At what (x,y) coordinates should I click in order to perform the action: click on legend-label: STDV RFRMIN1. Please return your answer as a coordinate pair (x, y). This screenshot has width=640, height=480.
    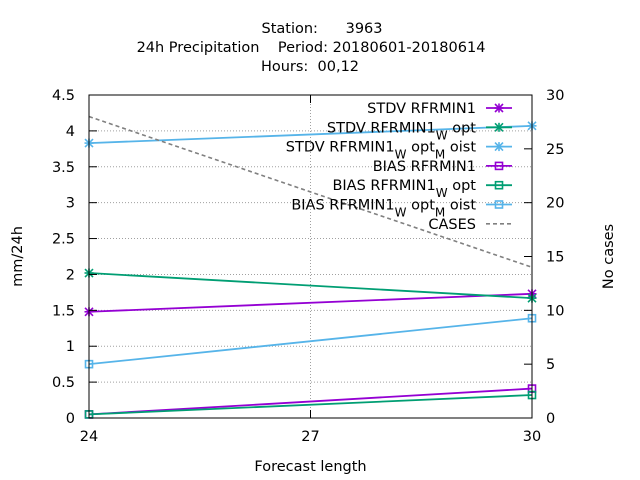
    Looking at the image, I should click on (421, 109).